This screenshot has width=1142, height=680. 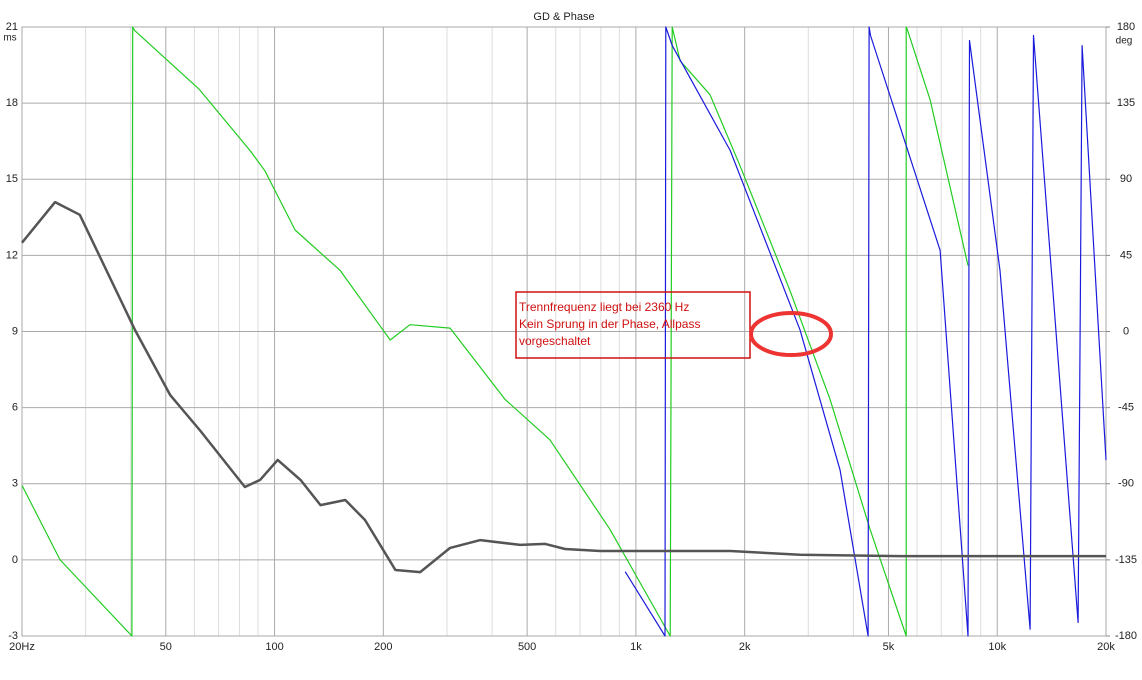 I want to click on y-tick-label: 9, so click(x=15, y=331).